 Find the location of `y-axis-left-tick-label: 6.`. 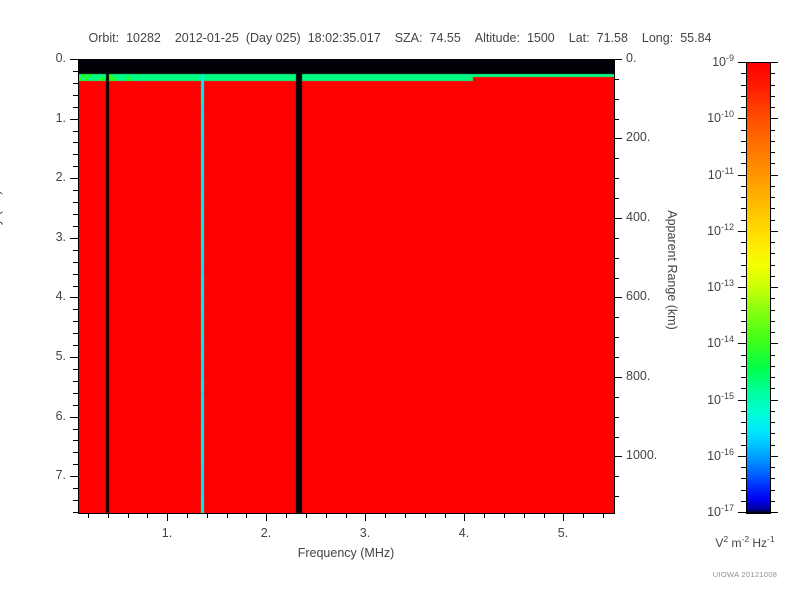

y-axis-left-tick-label: 6. is located at coordinates (60, 416).